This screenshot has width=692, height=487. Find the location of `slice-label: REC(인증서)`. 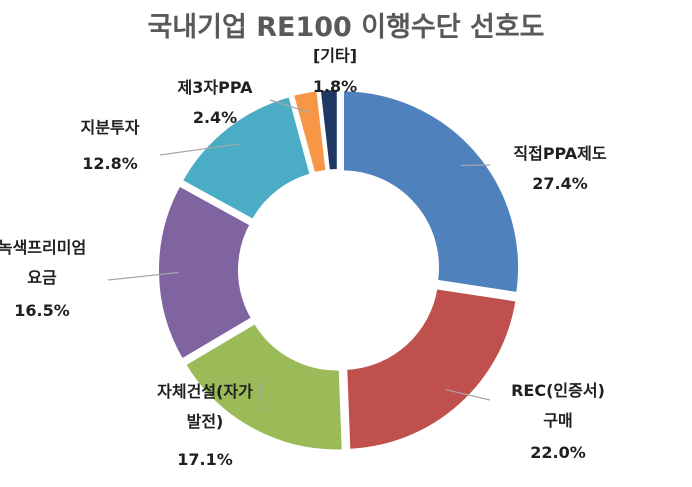

slice-label: REC(인증서) is located at coordinates (558, 390).